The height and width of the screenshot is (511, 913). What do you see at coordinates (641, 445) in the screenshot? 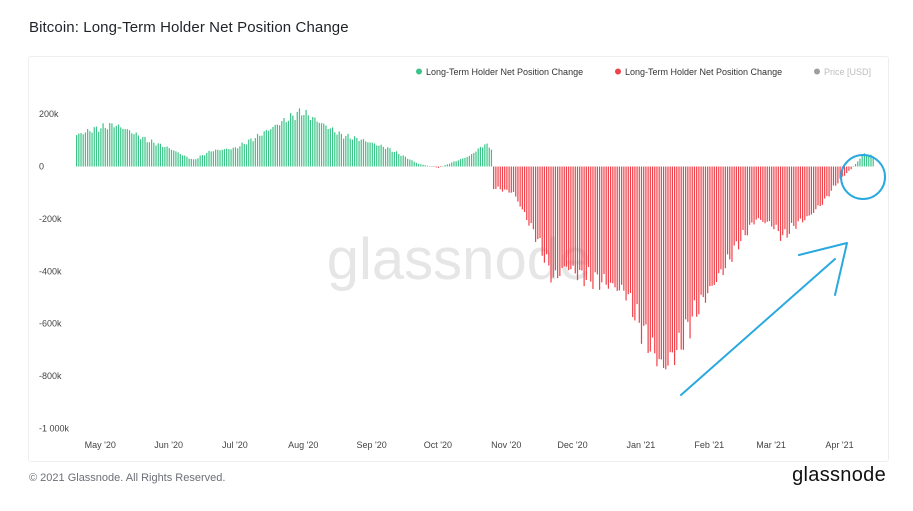
I see `x-tick-label-9: Jan '21` at bounding box center [641, 445].